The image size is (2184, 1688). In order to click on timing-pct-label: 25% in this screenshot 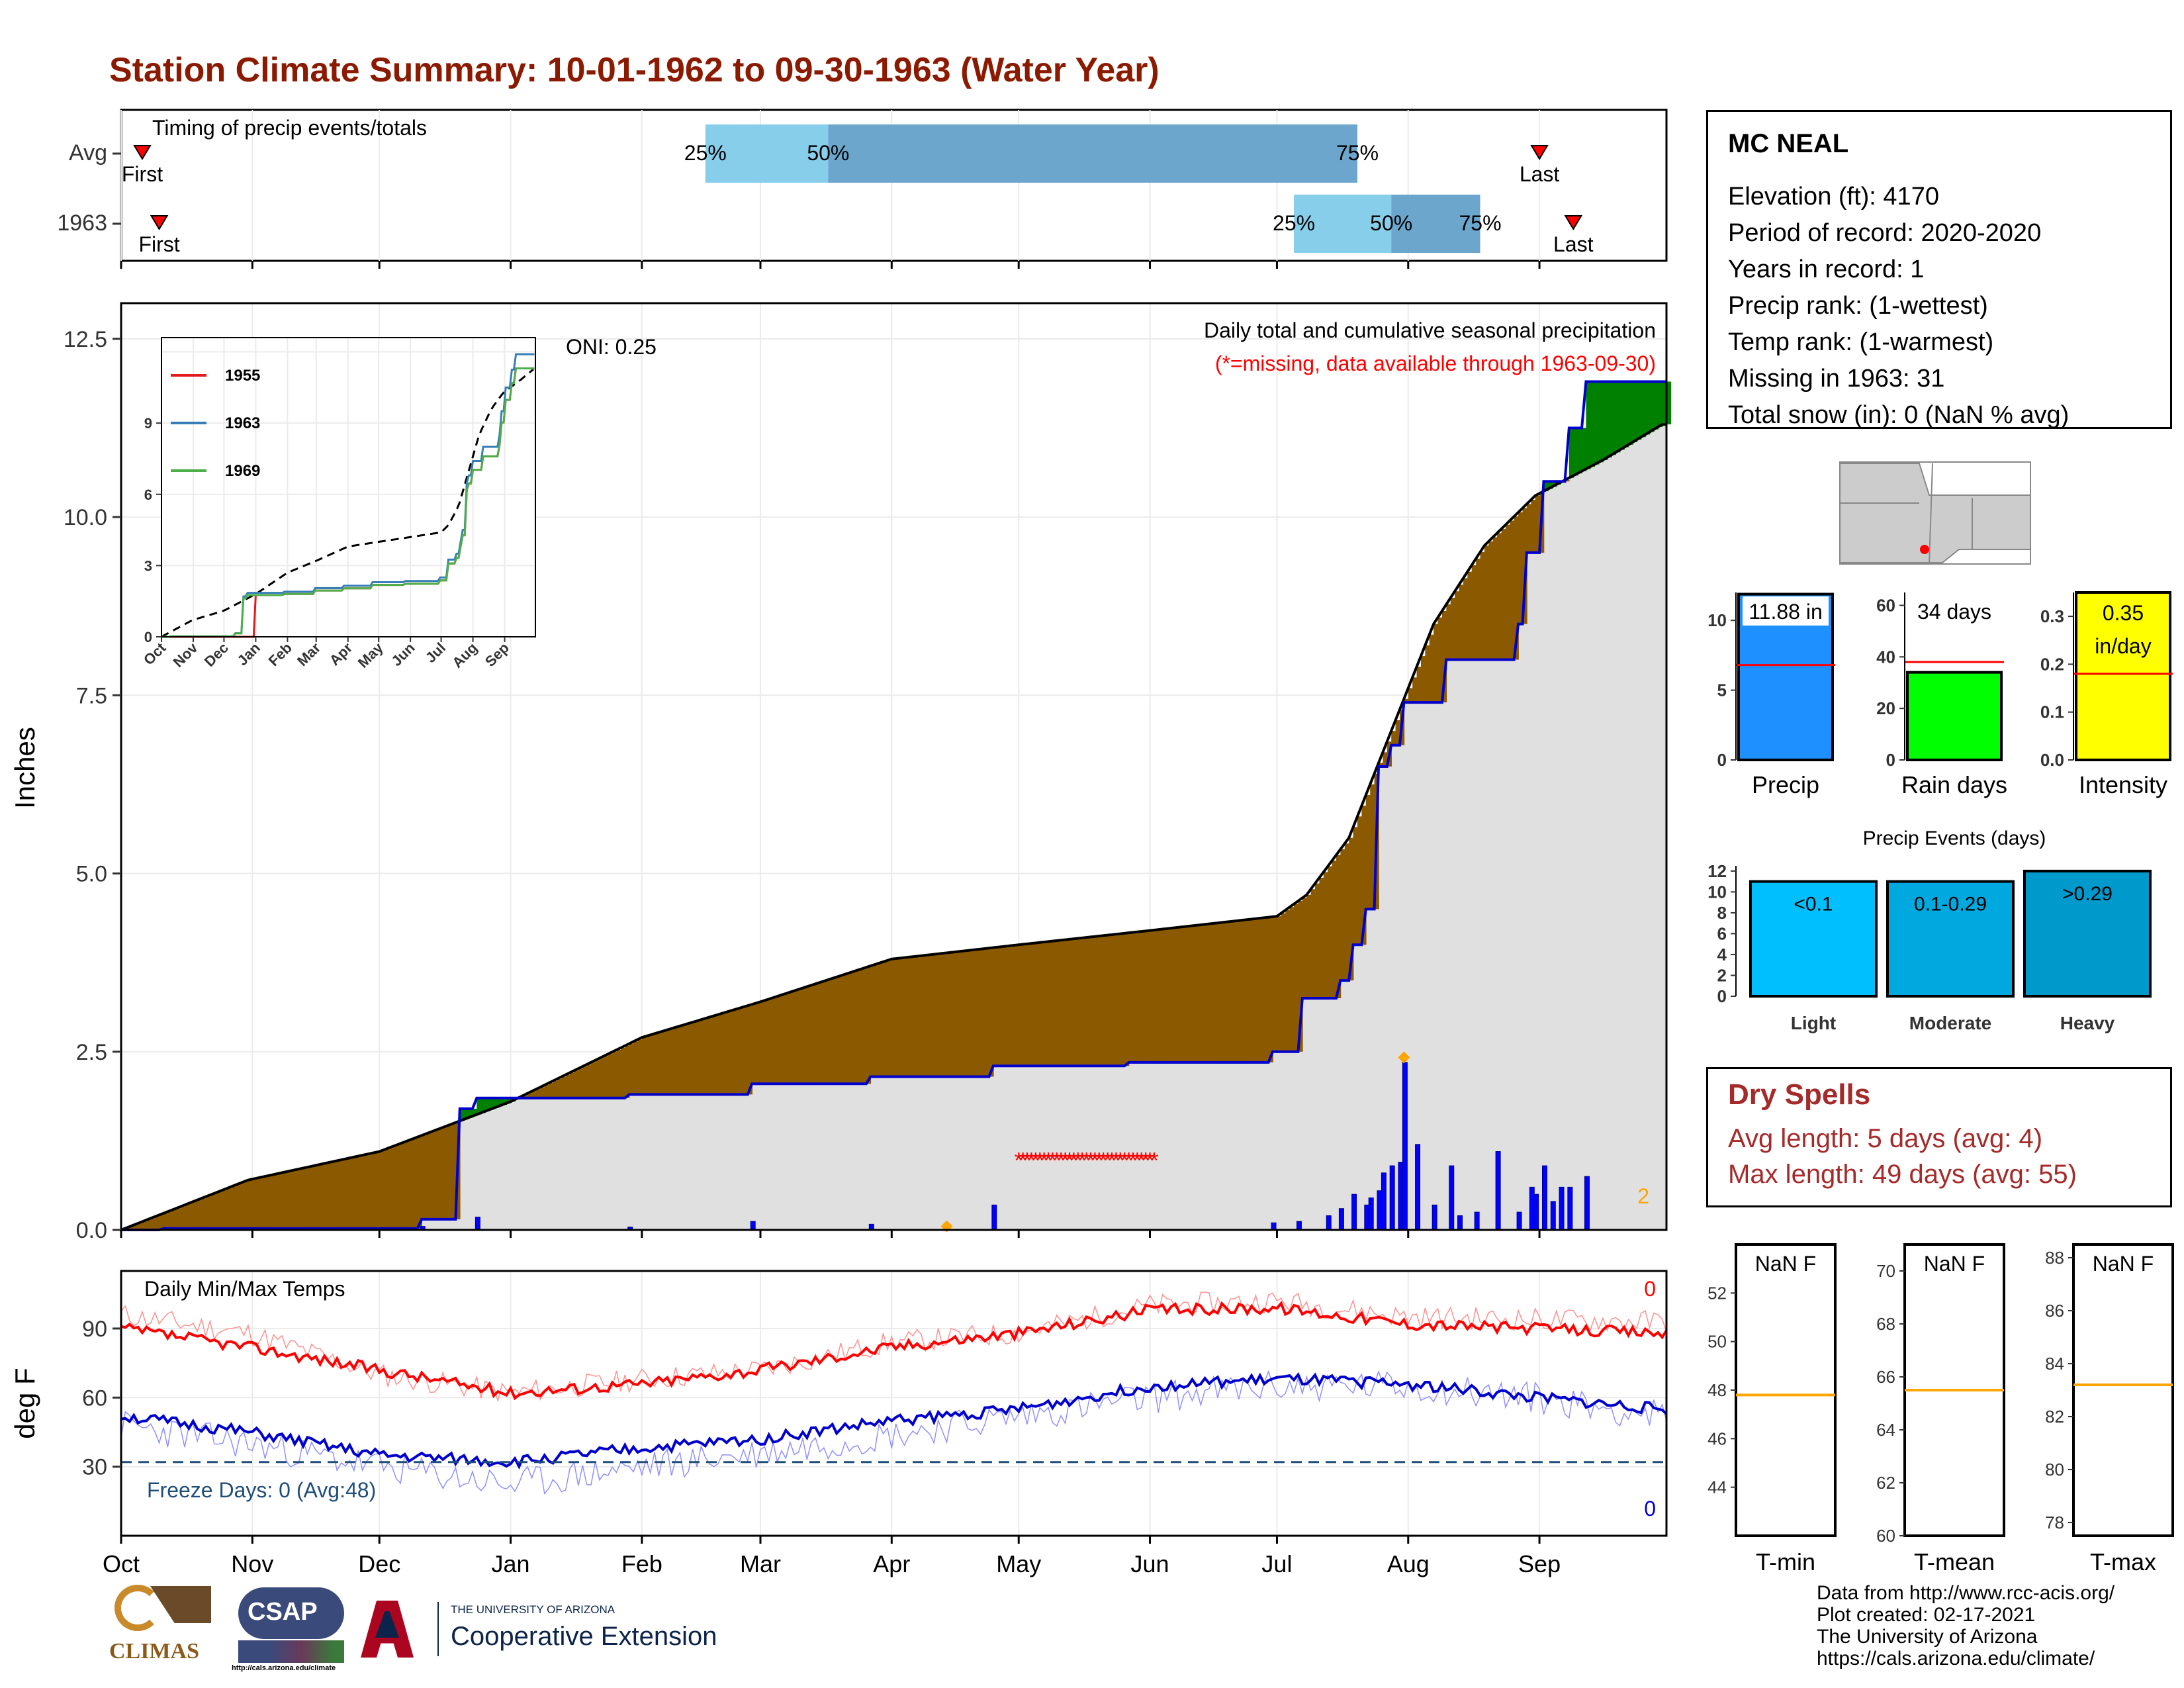, I will do `click(705, 153)`.